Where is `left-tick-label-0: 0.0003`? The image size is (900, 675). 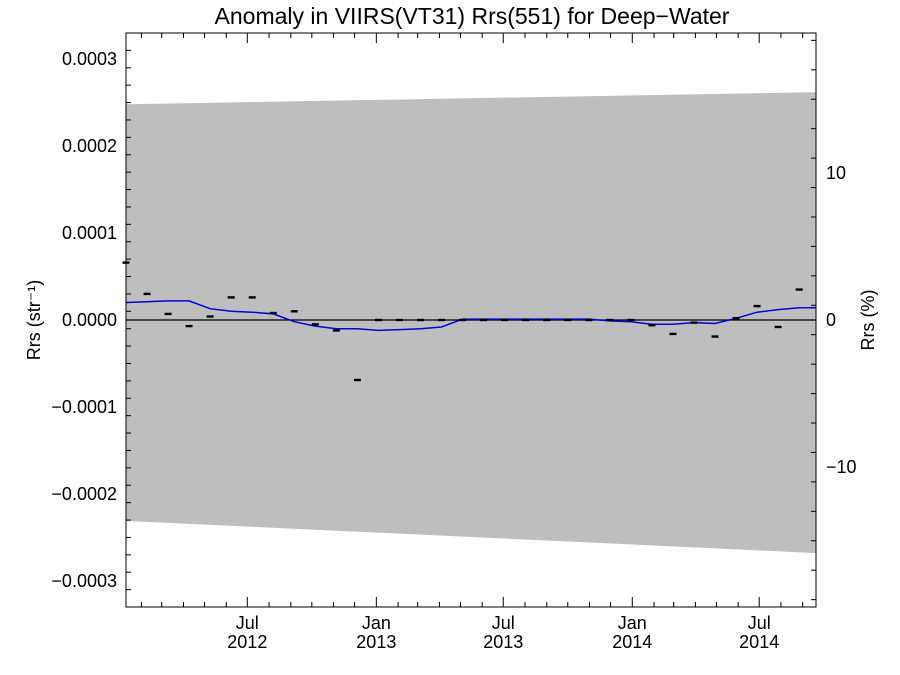
left-tick-label-0: 0.0003 is located at coordinates (89, 59).